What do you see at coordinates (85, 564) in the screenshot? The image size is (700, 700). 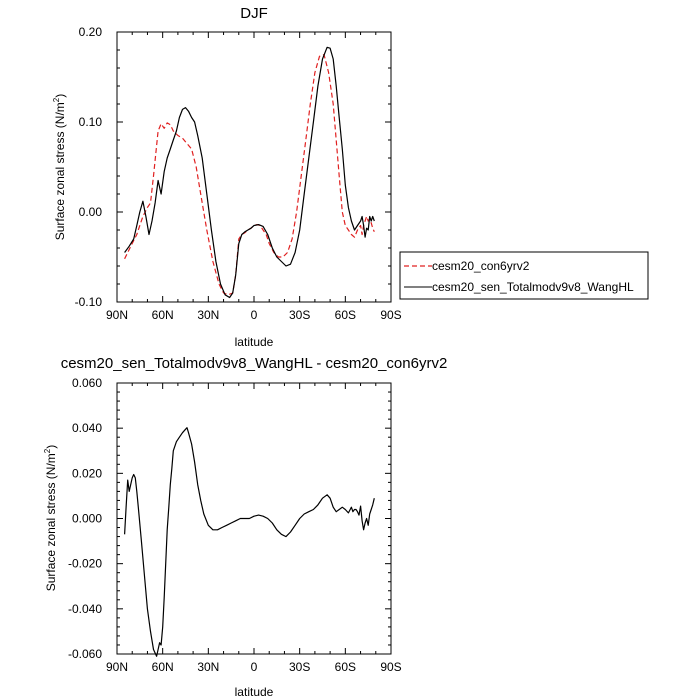 I see `y-tick-label: -0.020` at bounding box center [85, 564].